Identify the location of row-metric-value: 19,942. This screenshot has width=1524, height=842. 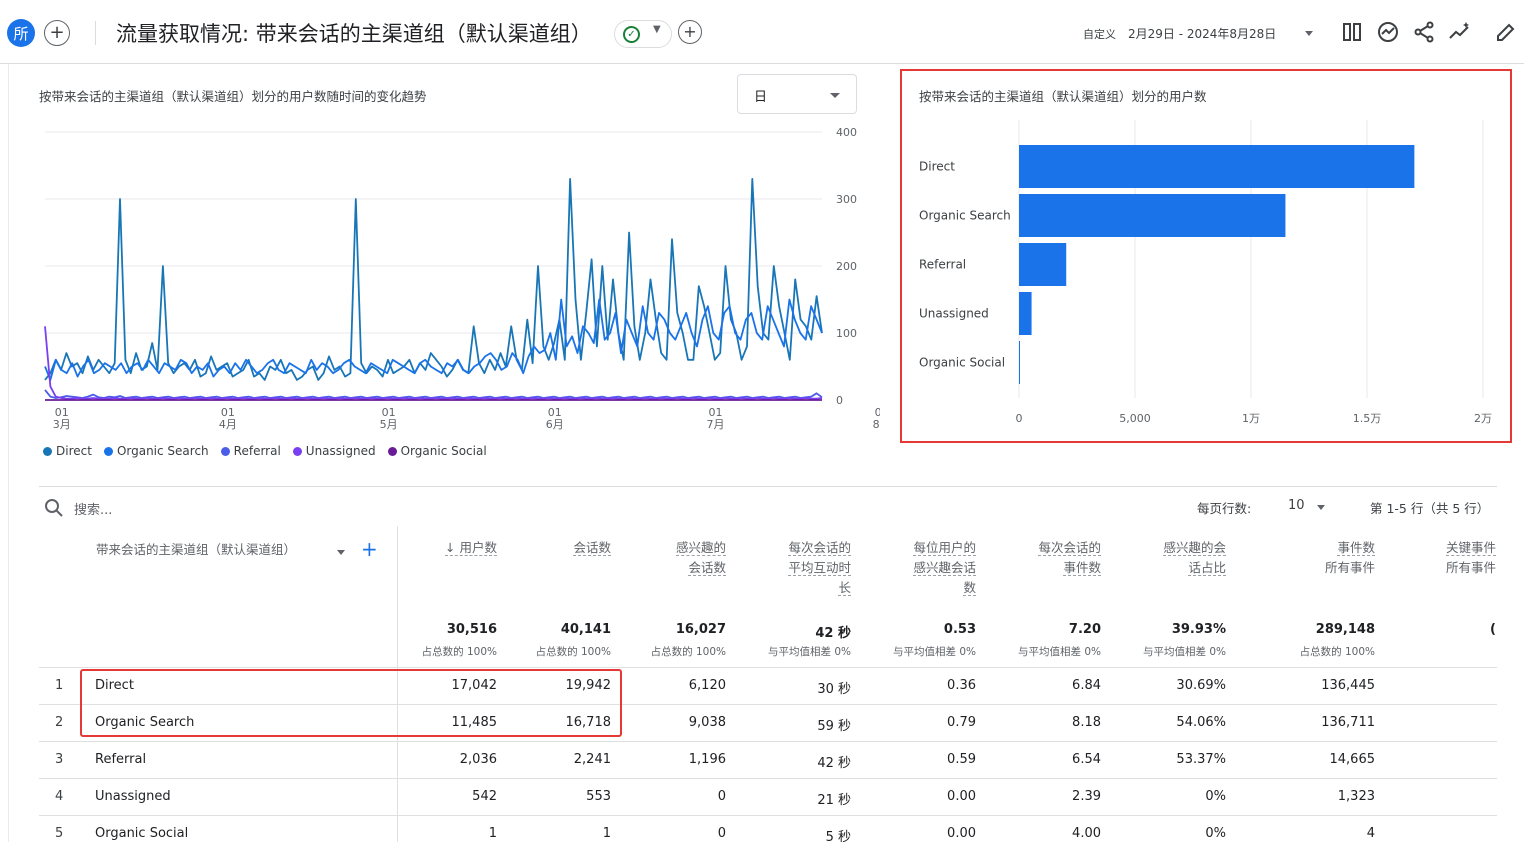
(588, 685).